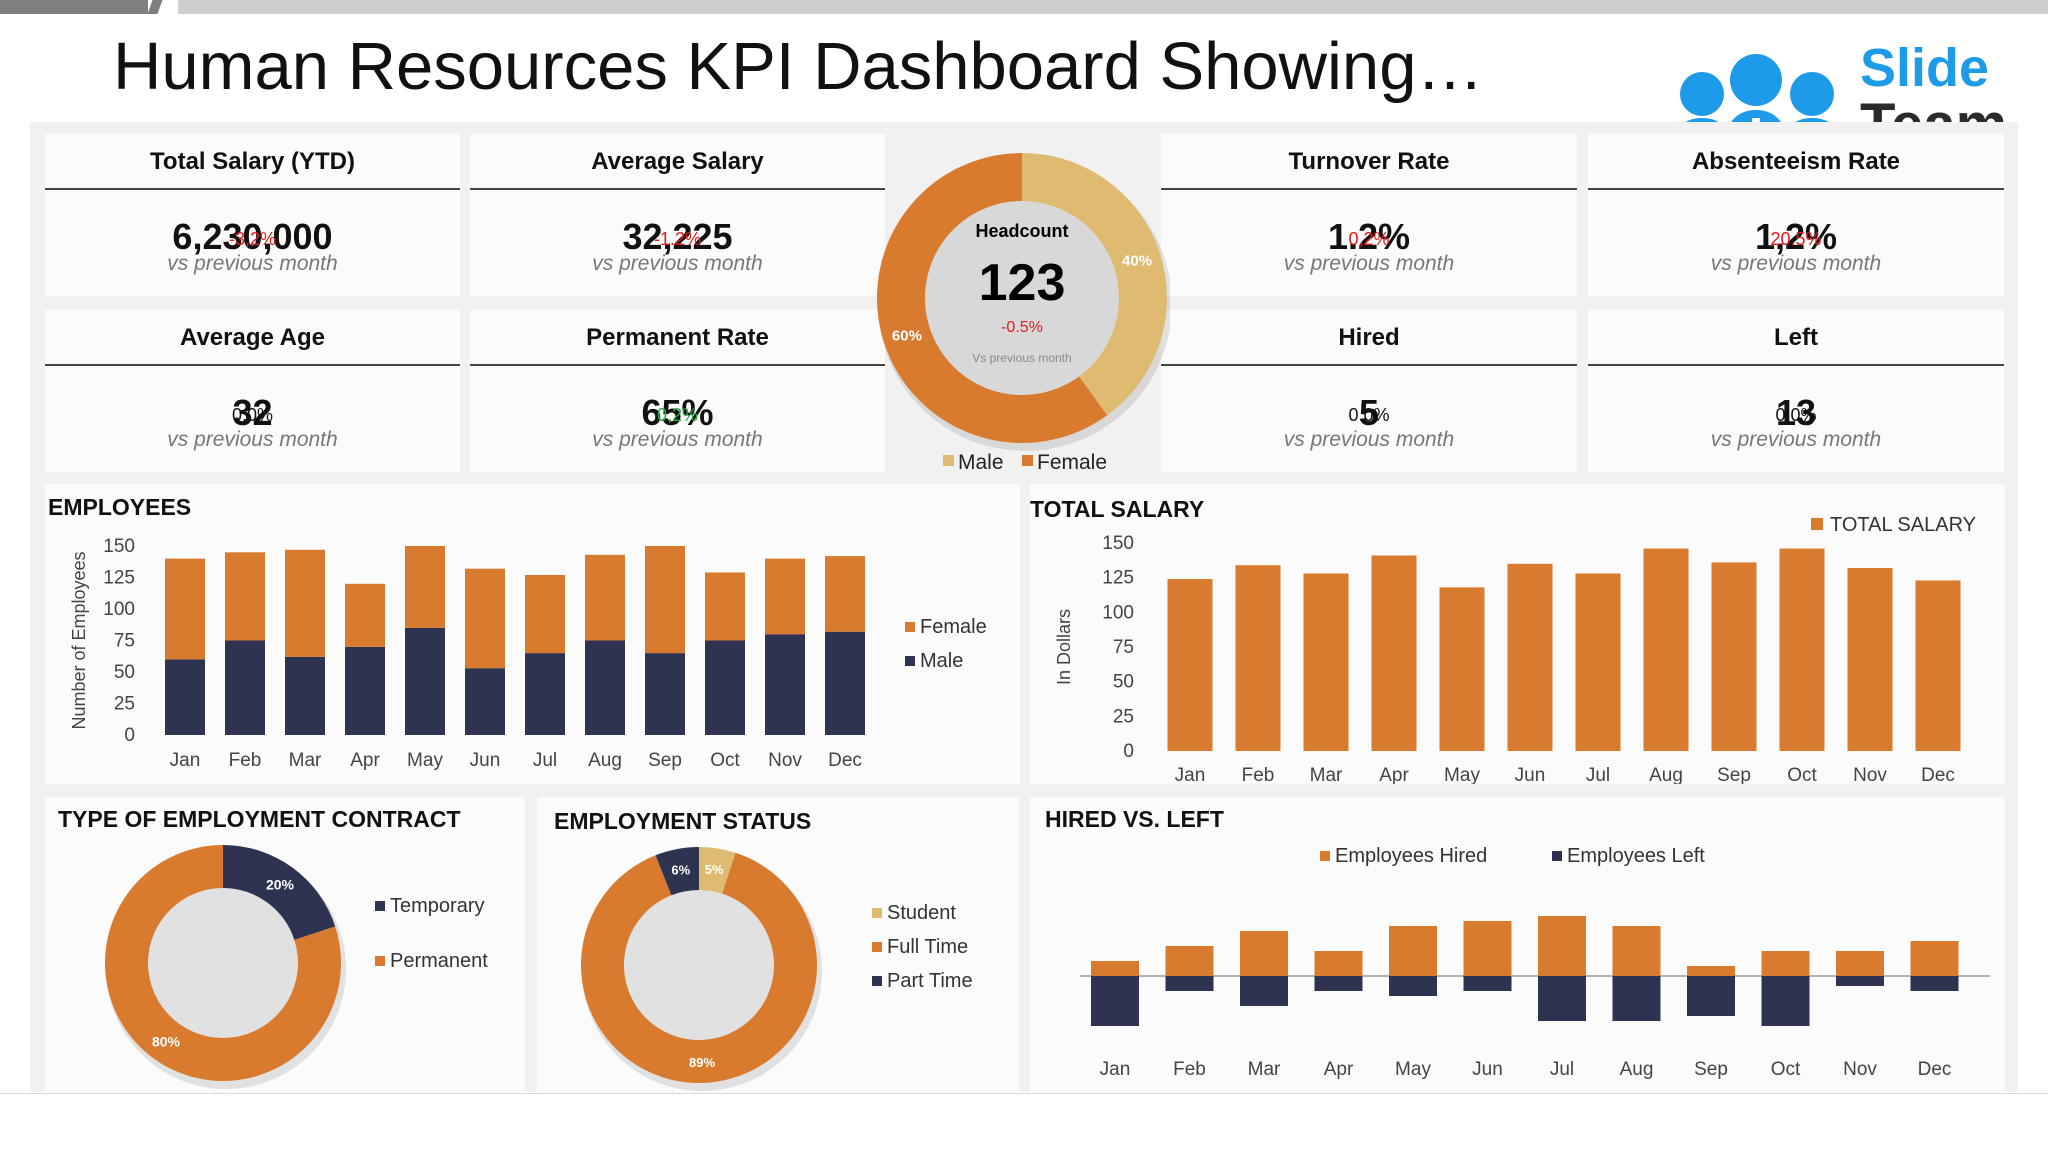 Image resolution: width=2048 pixels, height=1152 pixels. What do you see at coordinates (677, 337) in the screenshot?
I see `kpi-title: Permanent Rate` at bounding box center [677, 337].